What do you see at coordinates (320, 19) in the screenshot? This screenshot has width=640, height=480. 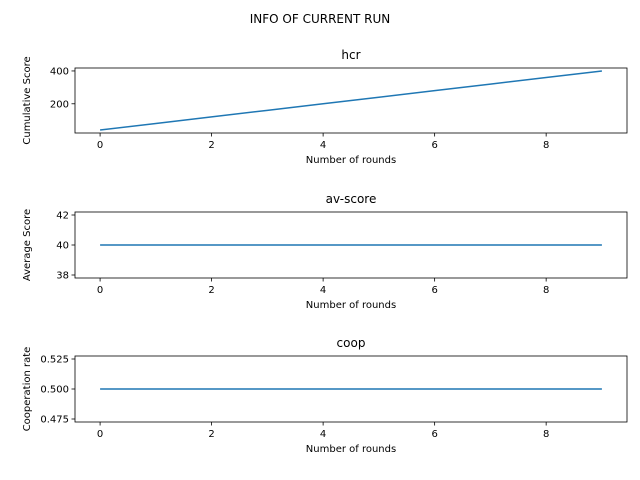 I see `figure-title: INFO OF CURRENT RUN` at bounding box center [320, 19].